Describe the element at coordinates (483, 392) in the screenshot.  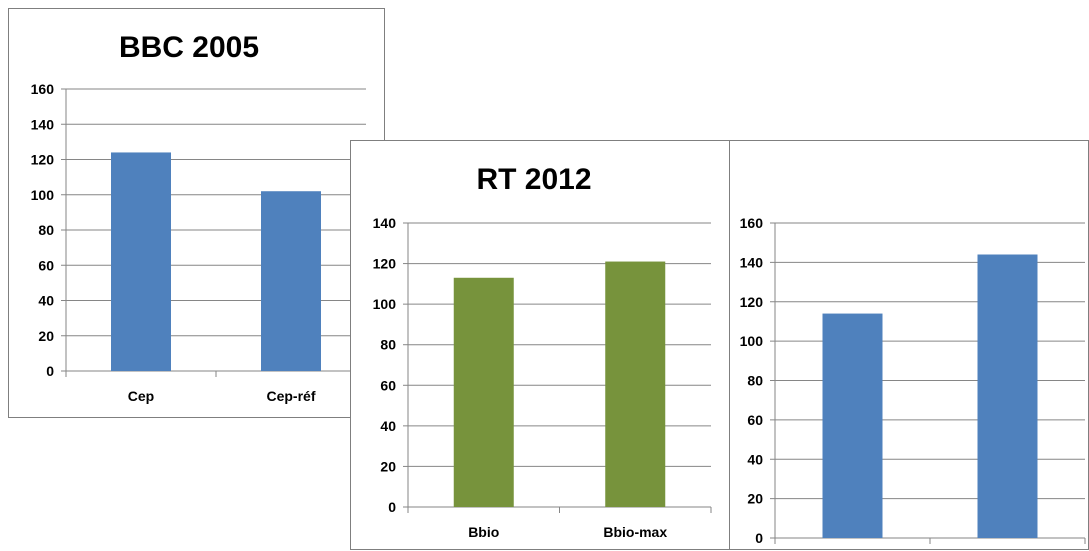
I see `bar-bbio` at that location.